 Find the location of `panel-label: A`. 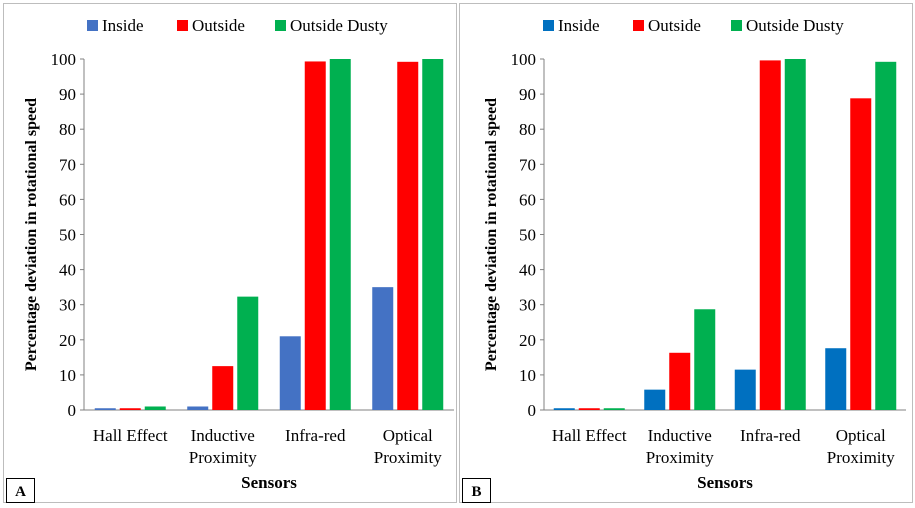

panel-label: A is located at coordinates (20, 492).